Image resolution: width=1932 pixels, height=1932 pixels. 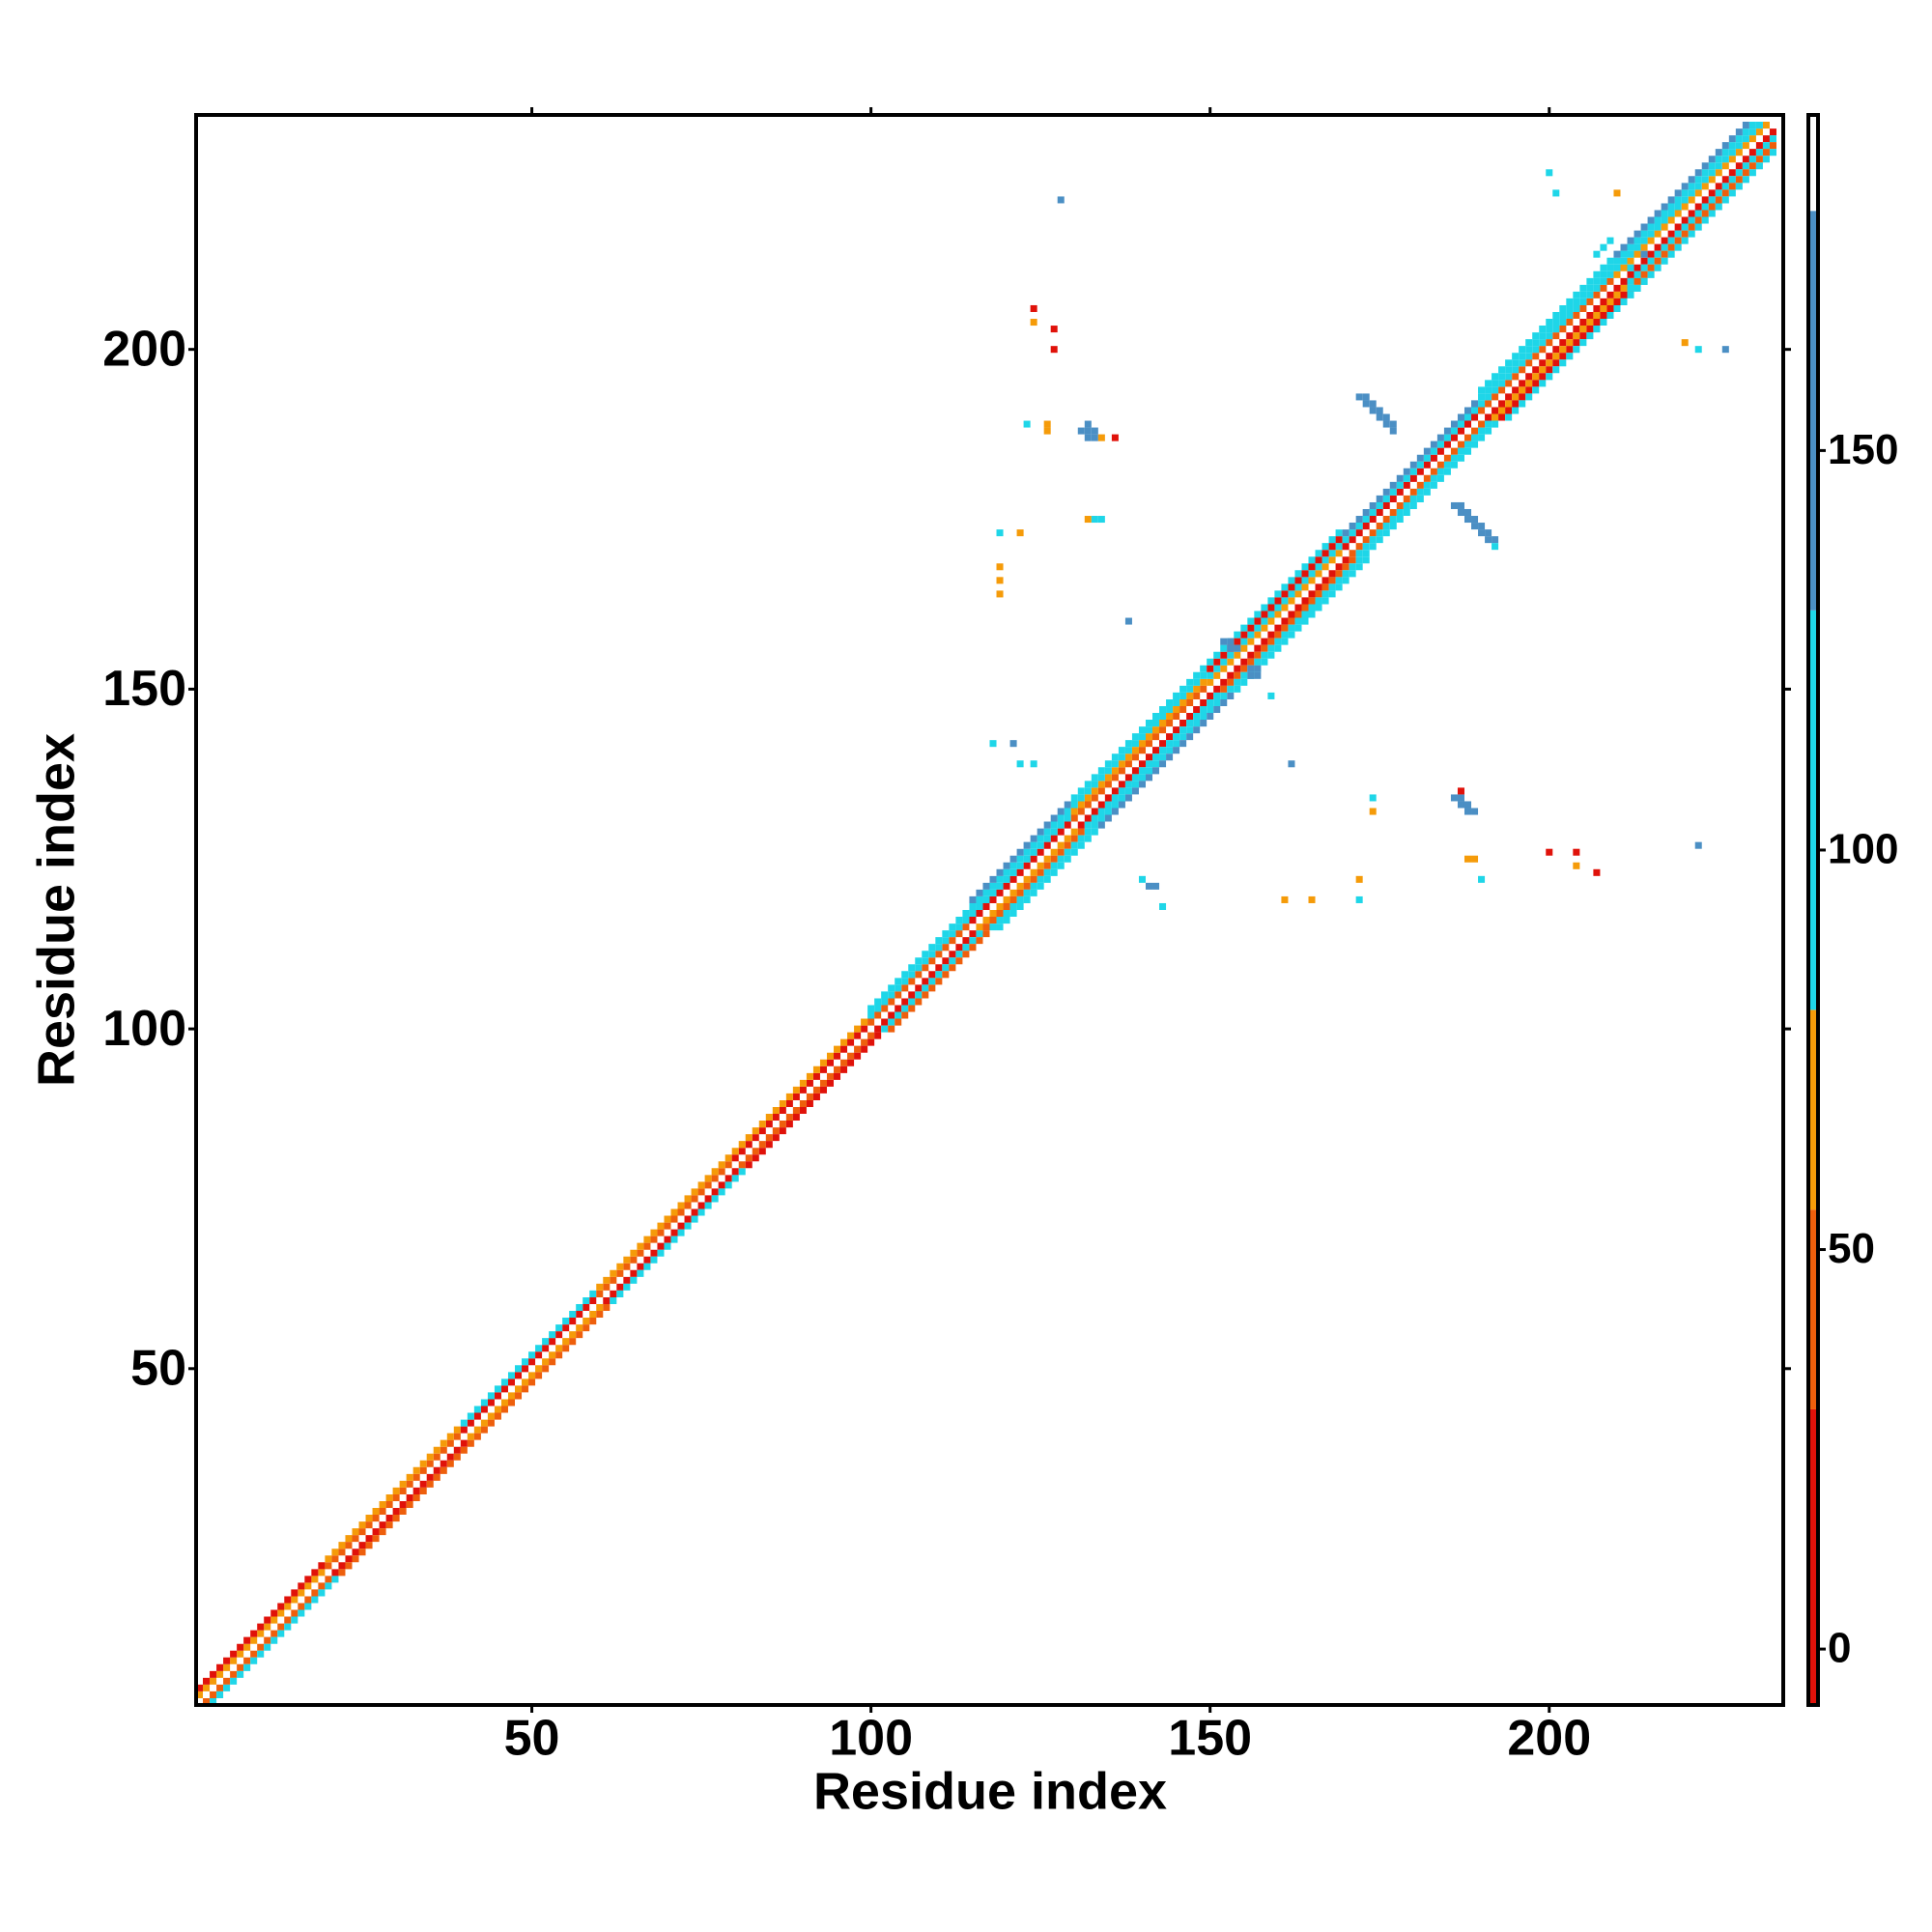 I want to click on colorbar-tick-label: 100, so click(x=1863, y=849).